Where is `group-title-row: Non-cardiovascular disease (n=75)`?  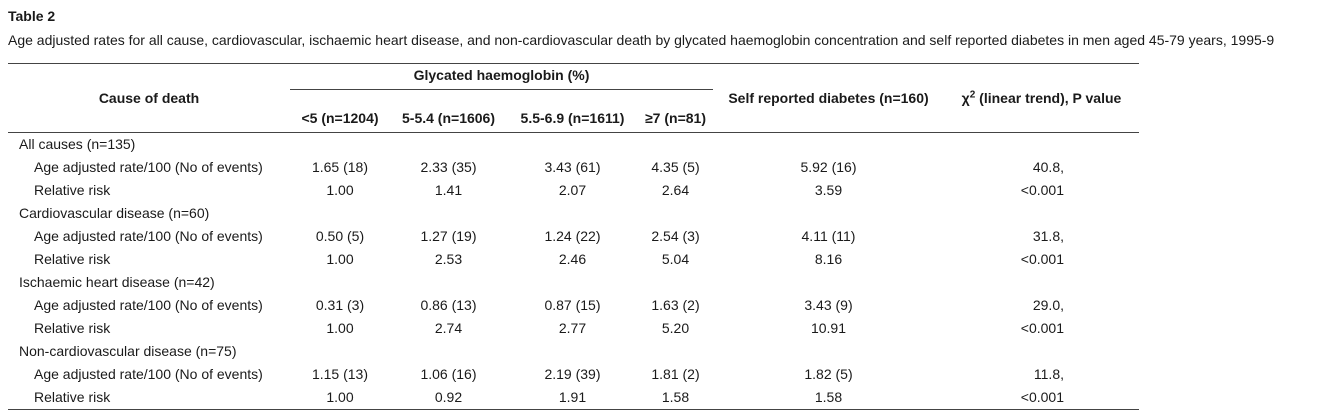
group-title-row: Non-cardiovascular disease (n=75) is located at coordinates (573, 351).